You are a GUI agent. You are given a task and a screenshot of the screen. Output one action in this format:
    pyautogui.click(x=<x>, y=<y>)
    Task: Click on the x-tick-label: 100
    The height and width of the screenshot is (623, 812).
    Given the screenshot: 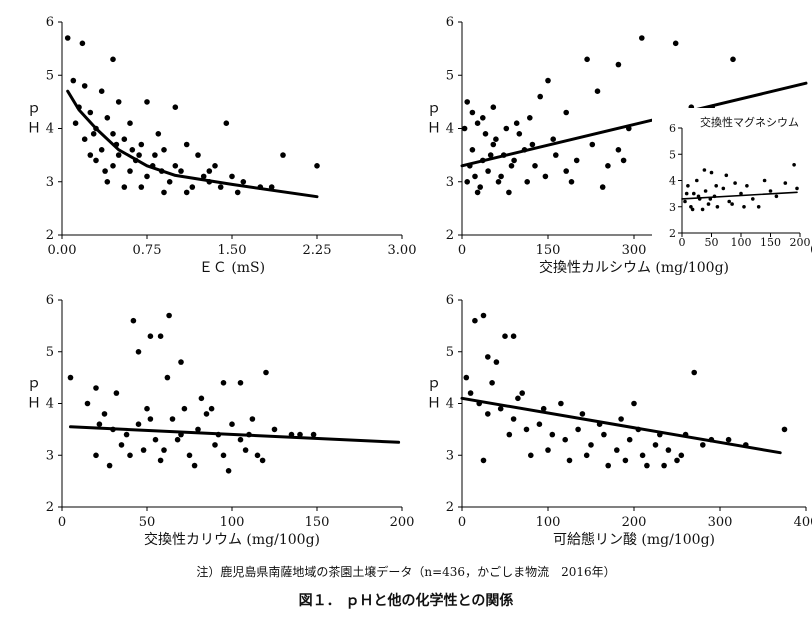 What is the action you would take?
    pyautogui.click(x=232, y=522)
    